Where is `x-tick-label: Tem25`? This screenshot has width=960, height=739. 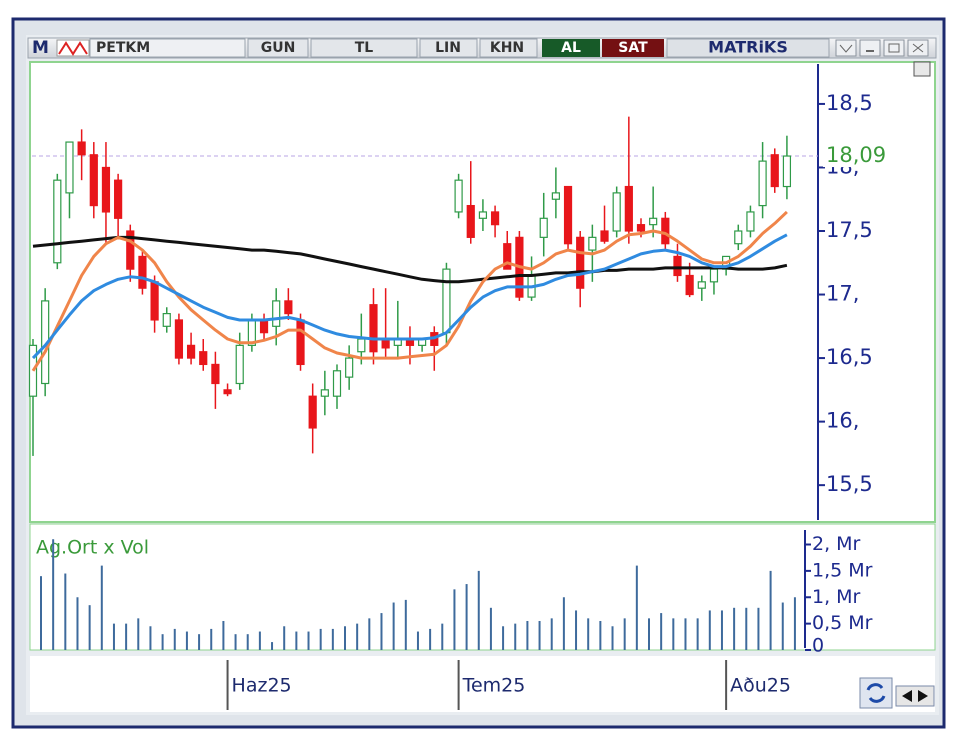
x-tick-label: Tem25 is located at coordinates (494, 686).